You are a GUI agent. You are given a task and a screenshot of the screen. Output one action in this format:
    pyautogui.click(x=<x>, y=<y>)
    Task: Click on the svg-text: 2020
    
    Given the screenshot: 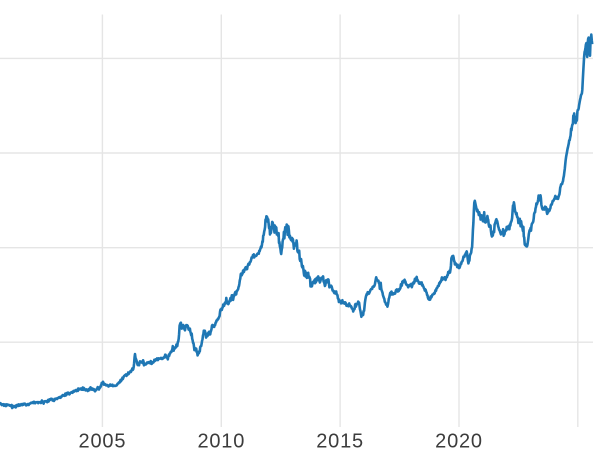 What is the action you would take?
    pyautogui.click(x=459, y=440)
    